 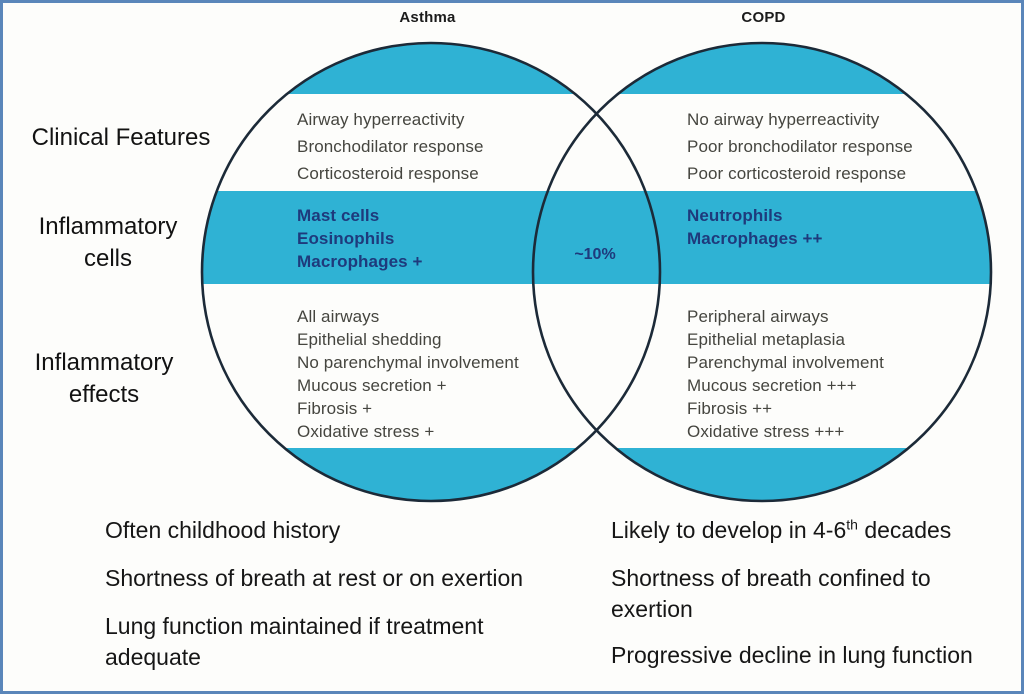 What do you see at coordinates (596, 474) in the screenshot?
I see `inflammatory-effects-band` at bounding box center [596, 474].